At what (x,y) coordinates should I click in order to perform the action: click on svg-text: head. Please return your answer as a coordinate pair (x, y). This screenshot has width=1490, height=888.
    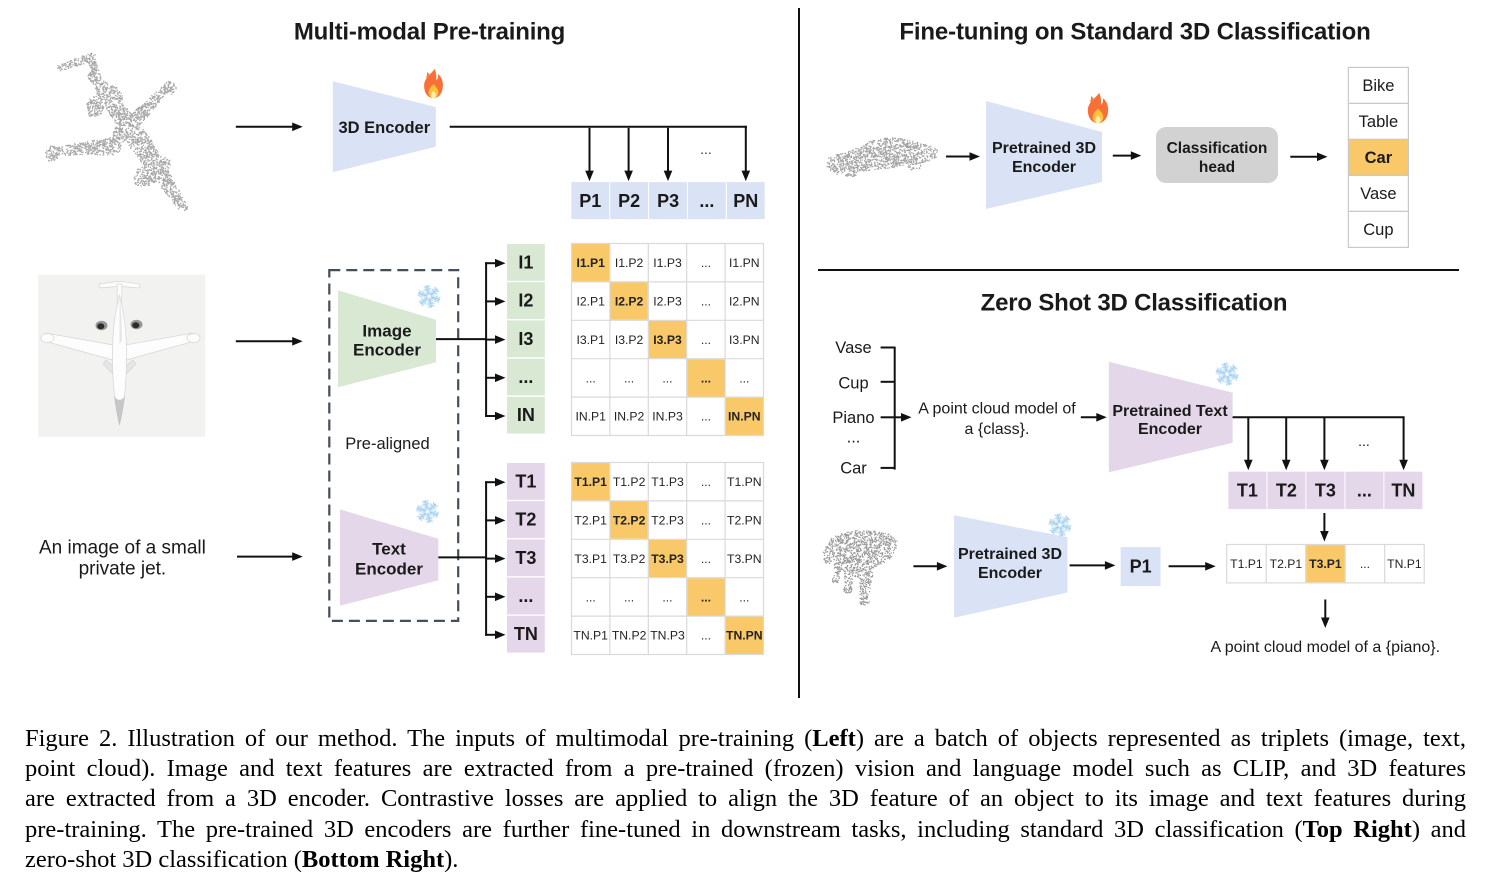
    Looking at the image, I should click on (1217, 167).